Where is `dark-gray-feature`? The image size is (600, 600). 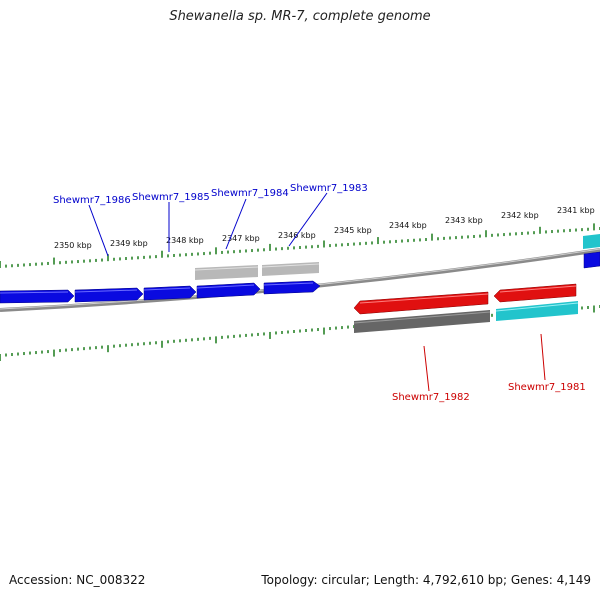 dark-gray-feature is located at coordinates (422, 321).